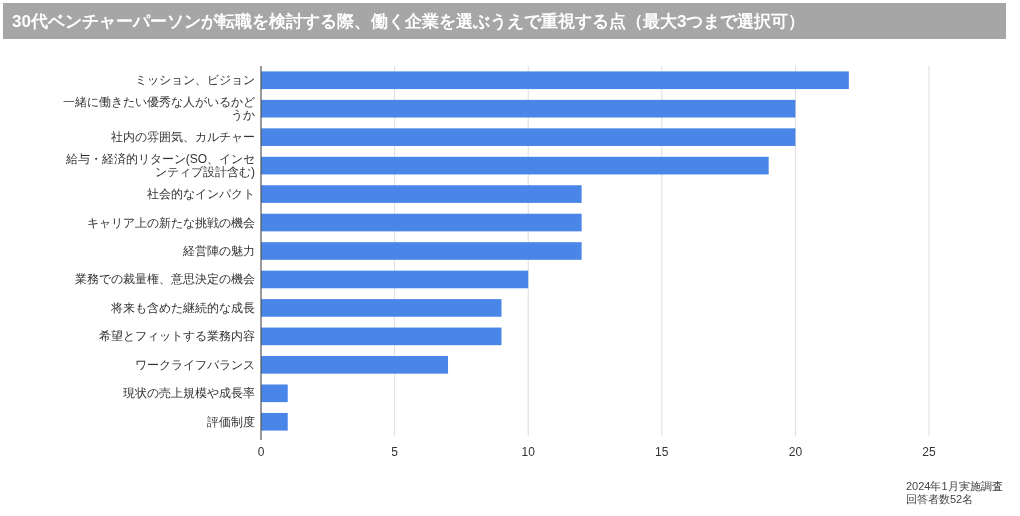 Image resolution: width=1020 pixels, height=516 pixels. Describe the element at coordinates (177, 336) in the screenshot. I see `y-tick-label: 希望とフィットする業務内容` at that location.